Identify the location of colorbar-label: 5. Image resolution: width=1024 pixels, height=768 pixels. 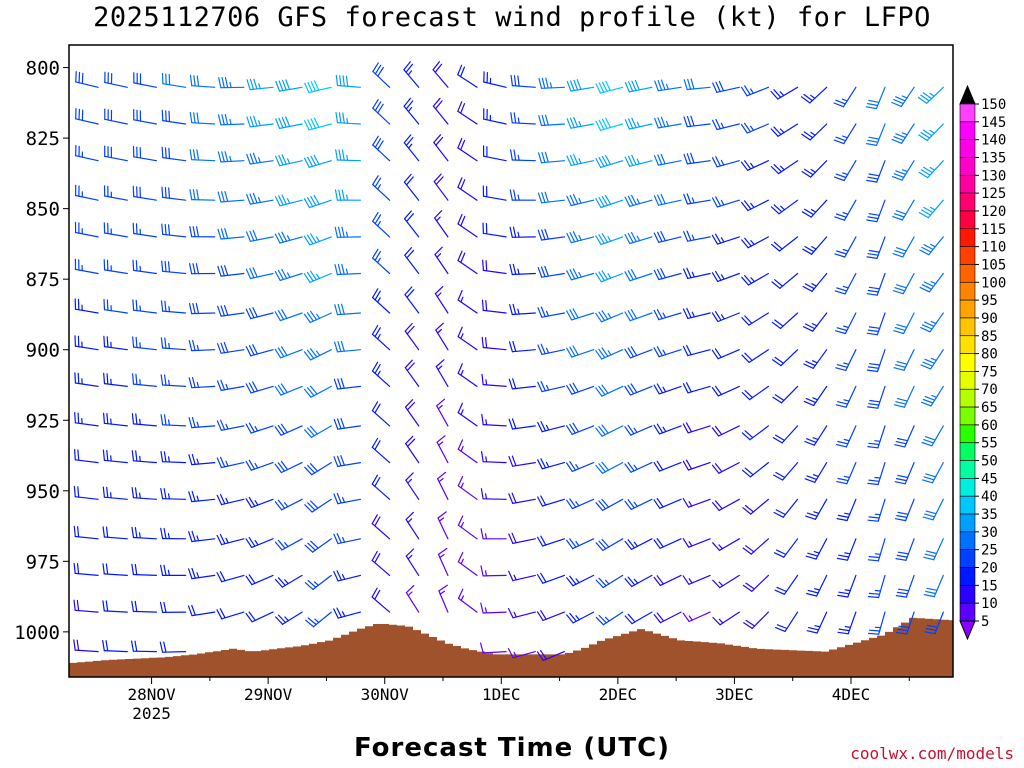
(985, 622).